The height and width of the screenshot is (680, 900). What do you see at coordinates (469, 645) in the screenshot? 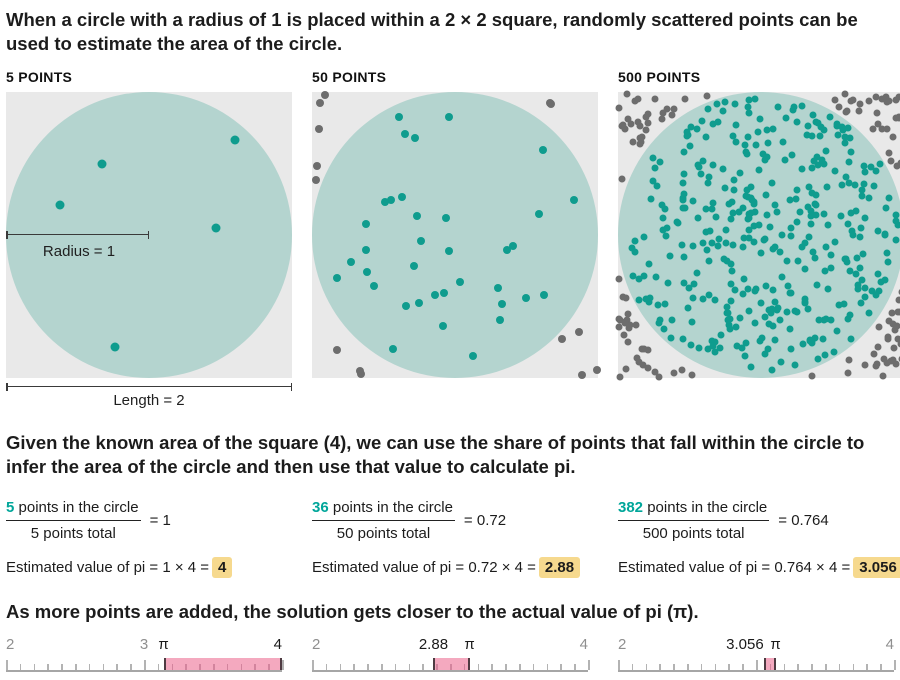
I see `numberline-label: π` at bounding box center [469, 645].